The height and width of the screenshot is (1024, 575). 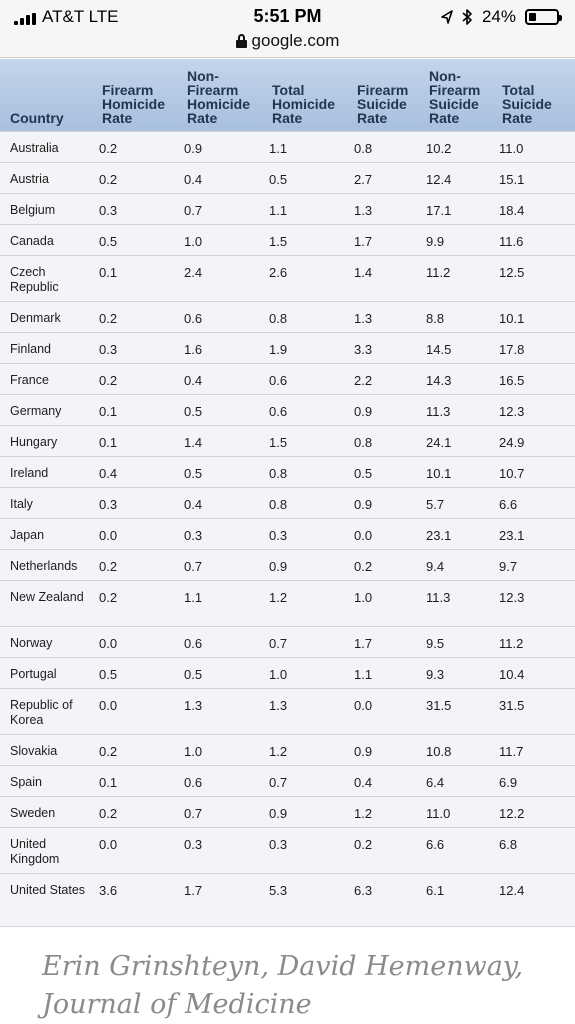 What do you see at coordinates (33, 209) in the screenshot?
I see `country-cell: Belgium` at bounding box center [33, 209].